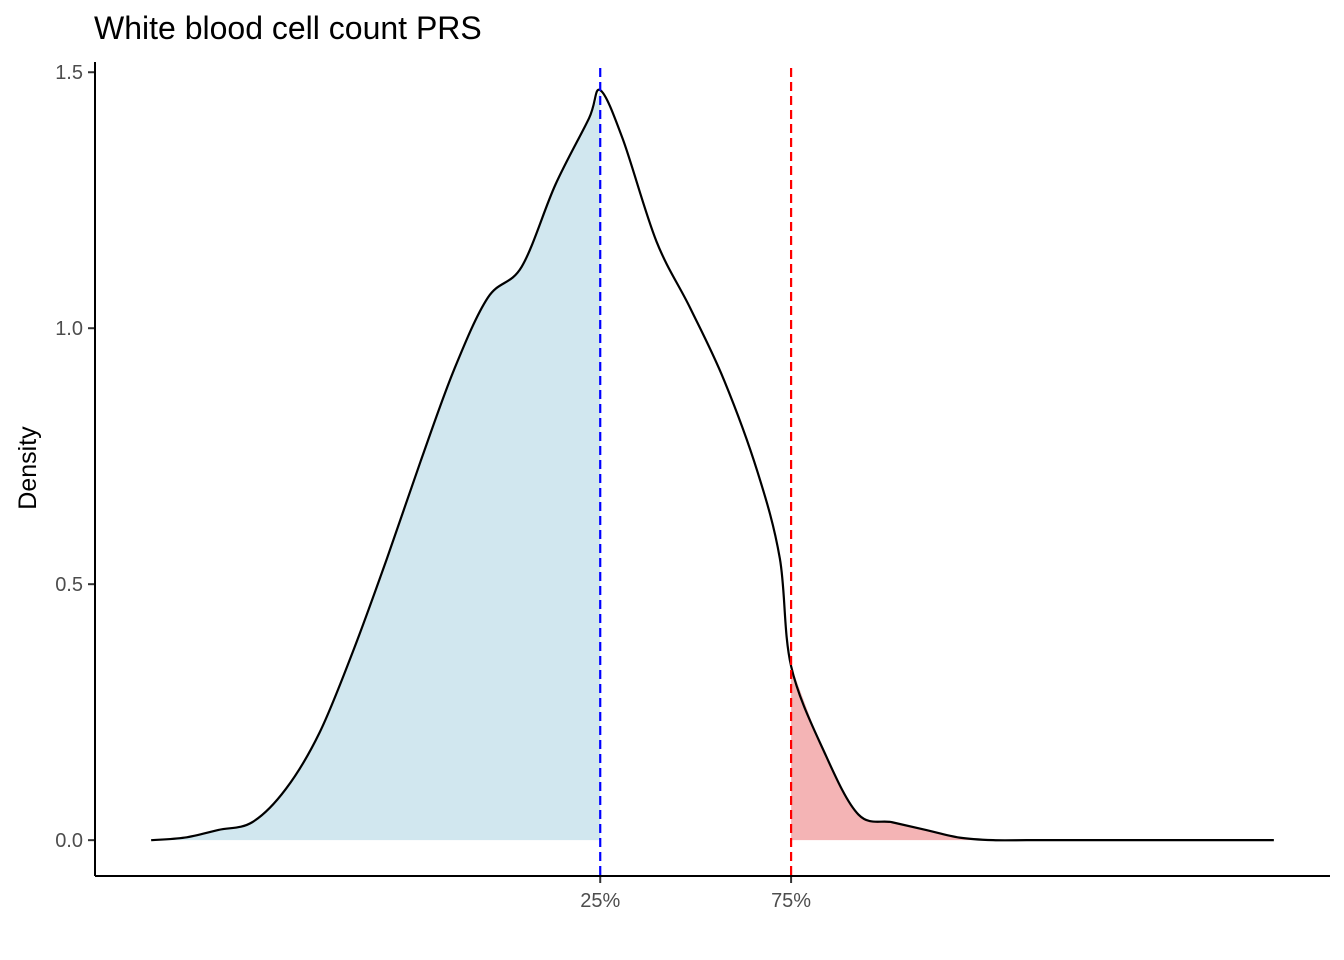  I want to click on x-tick-label: 25%, so click(600, 901).